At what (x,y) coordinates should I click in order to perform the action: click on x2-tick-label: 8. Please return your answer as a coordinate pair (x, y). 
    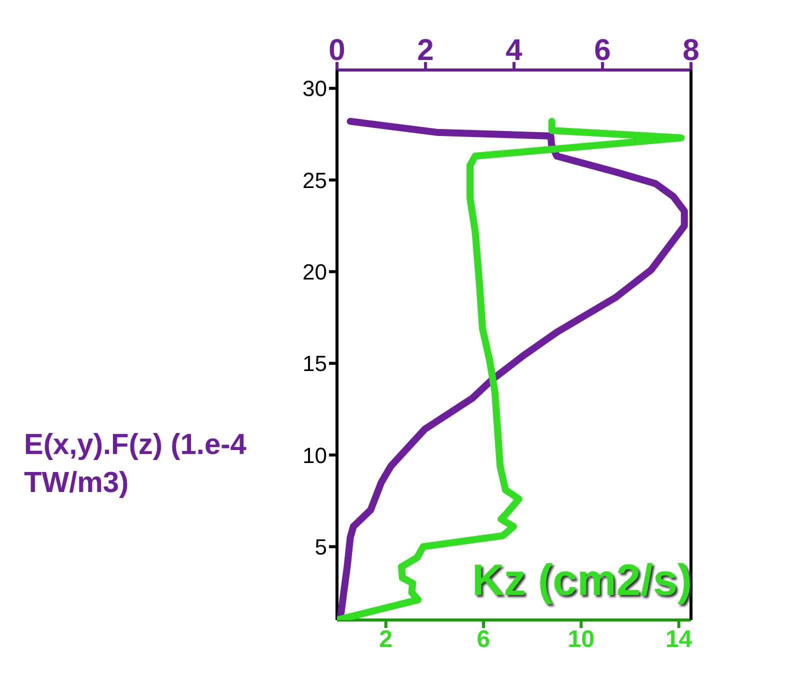
    Looking at the image, I should click on (691, 50).